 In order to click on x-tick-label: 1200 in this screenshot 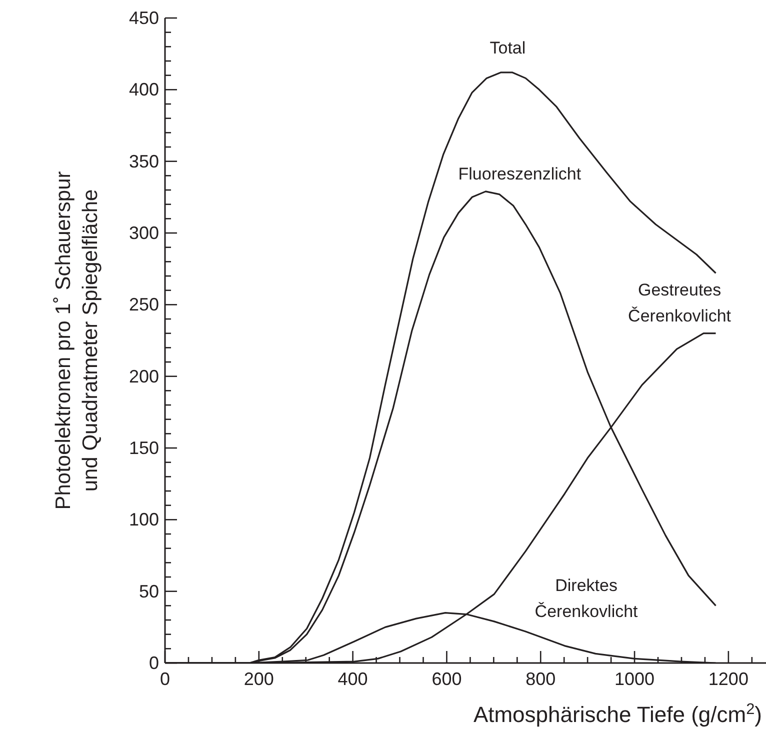, I will do `click(728, 679)`.